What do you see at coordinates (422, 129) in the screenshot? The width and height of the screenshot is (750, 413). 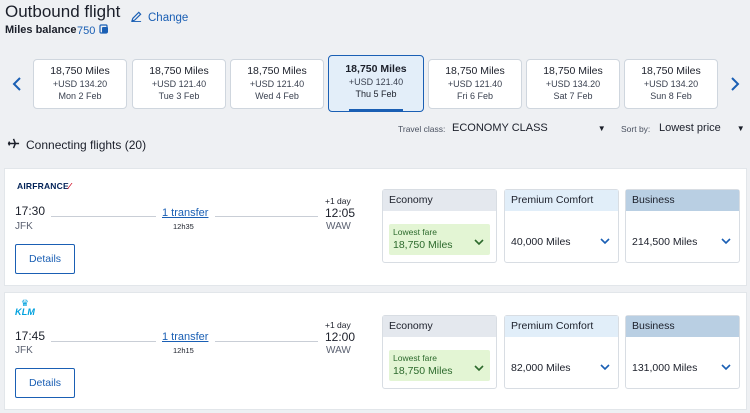 I see `travel-class-label: Travel class:` at bounding box center [422, 129].